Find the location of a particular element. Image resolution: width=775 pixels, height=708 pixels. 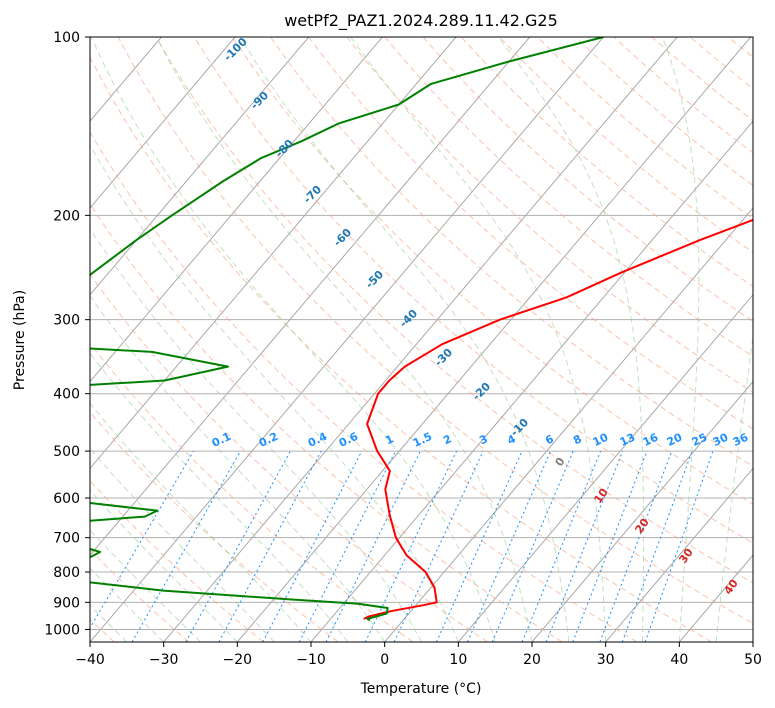

y-tick-label: 500 is located at coordinates (66, 452).